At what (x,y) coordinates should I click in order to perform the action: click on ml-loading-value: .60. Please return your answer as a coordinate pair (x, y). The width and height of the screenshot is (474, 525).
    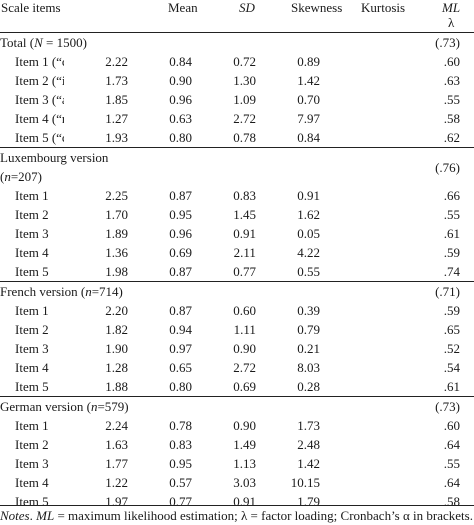
    Looking at the image, I should click on (451, 61).